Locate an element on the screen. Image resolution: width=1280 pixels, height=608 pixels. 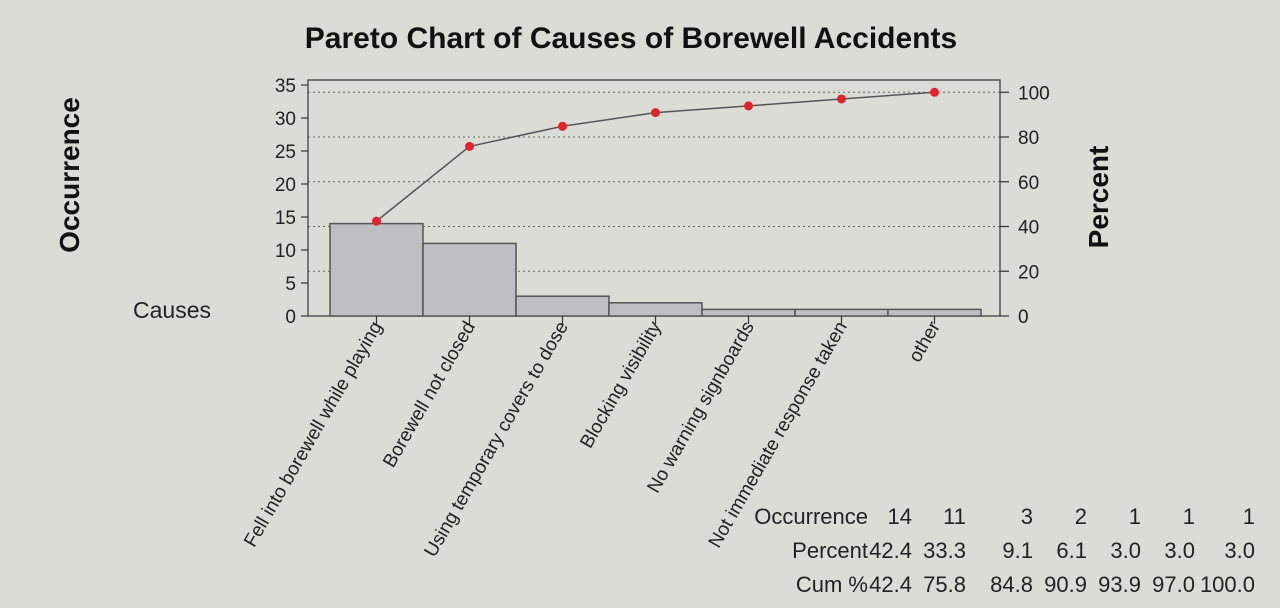
table-cell: 90.9 is located at coordinates (1065, 584).